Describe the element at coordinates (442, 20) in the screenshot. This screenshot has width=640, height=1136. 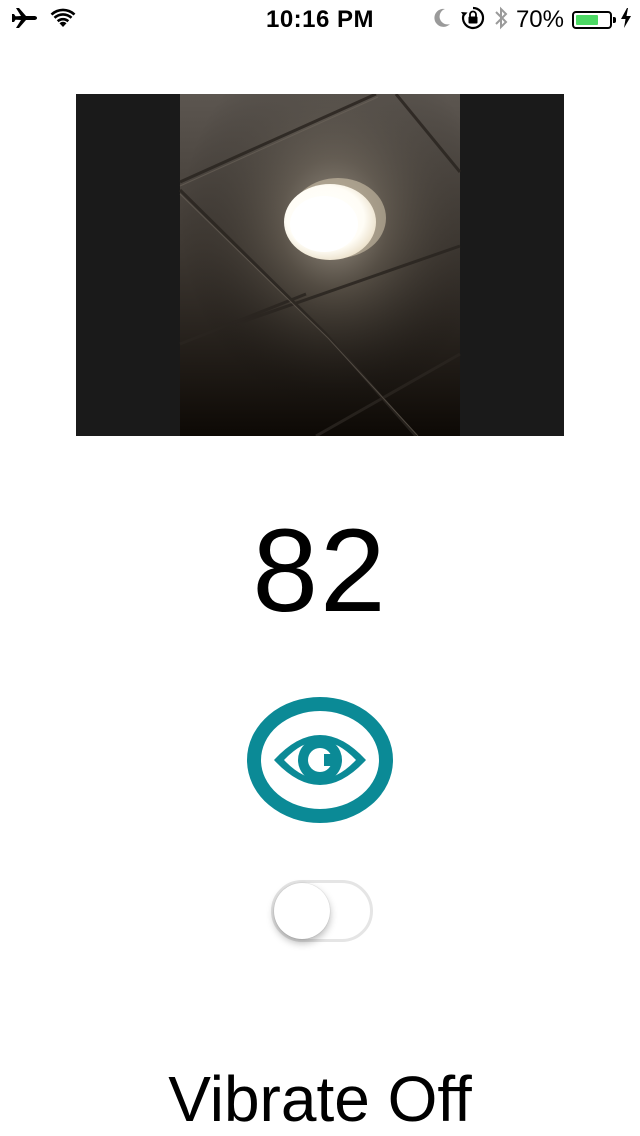
I see `moon-icon` at that location.